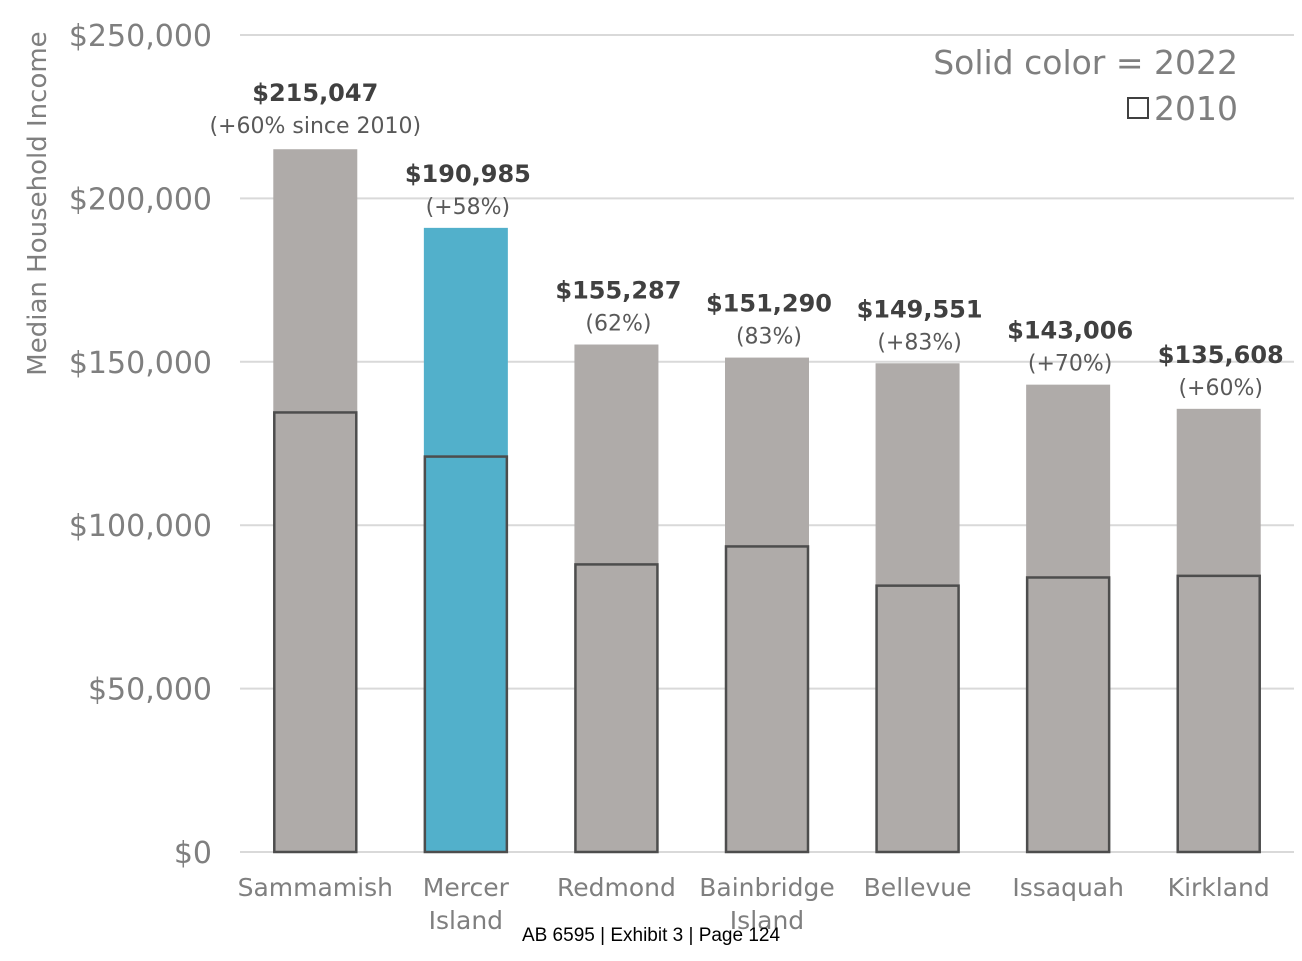  I want to click on y-tick-label: $250,000, so click(140, 36).